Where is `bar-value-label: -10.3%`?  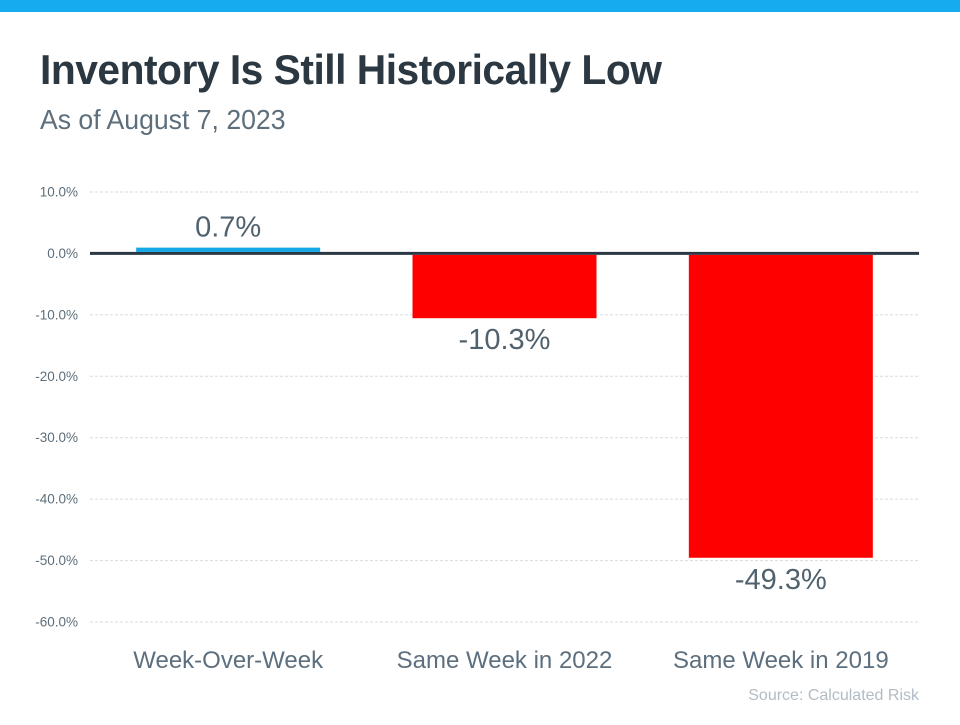
bar-value-label: -10.3% is located at coordinates (505, 340).